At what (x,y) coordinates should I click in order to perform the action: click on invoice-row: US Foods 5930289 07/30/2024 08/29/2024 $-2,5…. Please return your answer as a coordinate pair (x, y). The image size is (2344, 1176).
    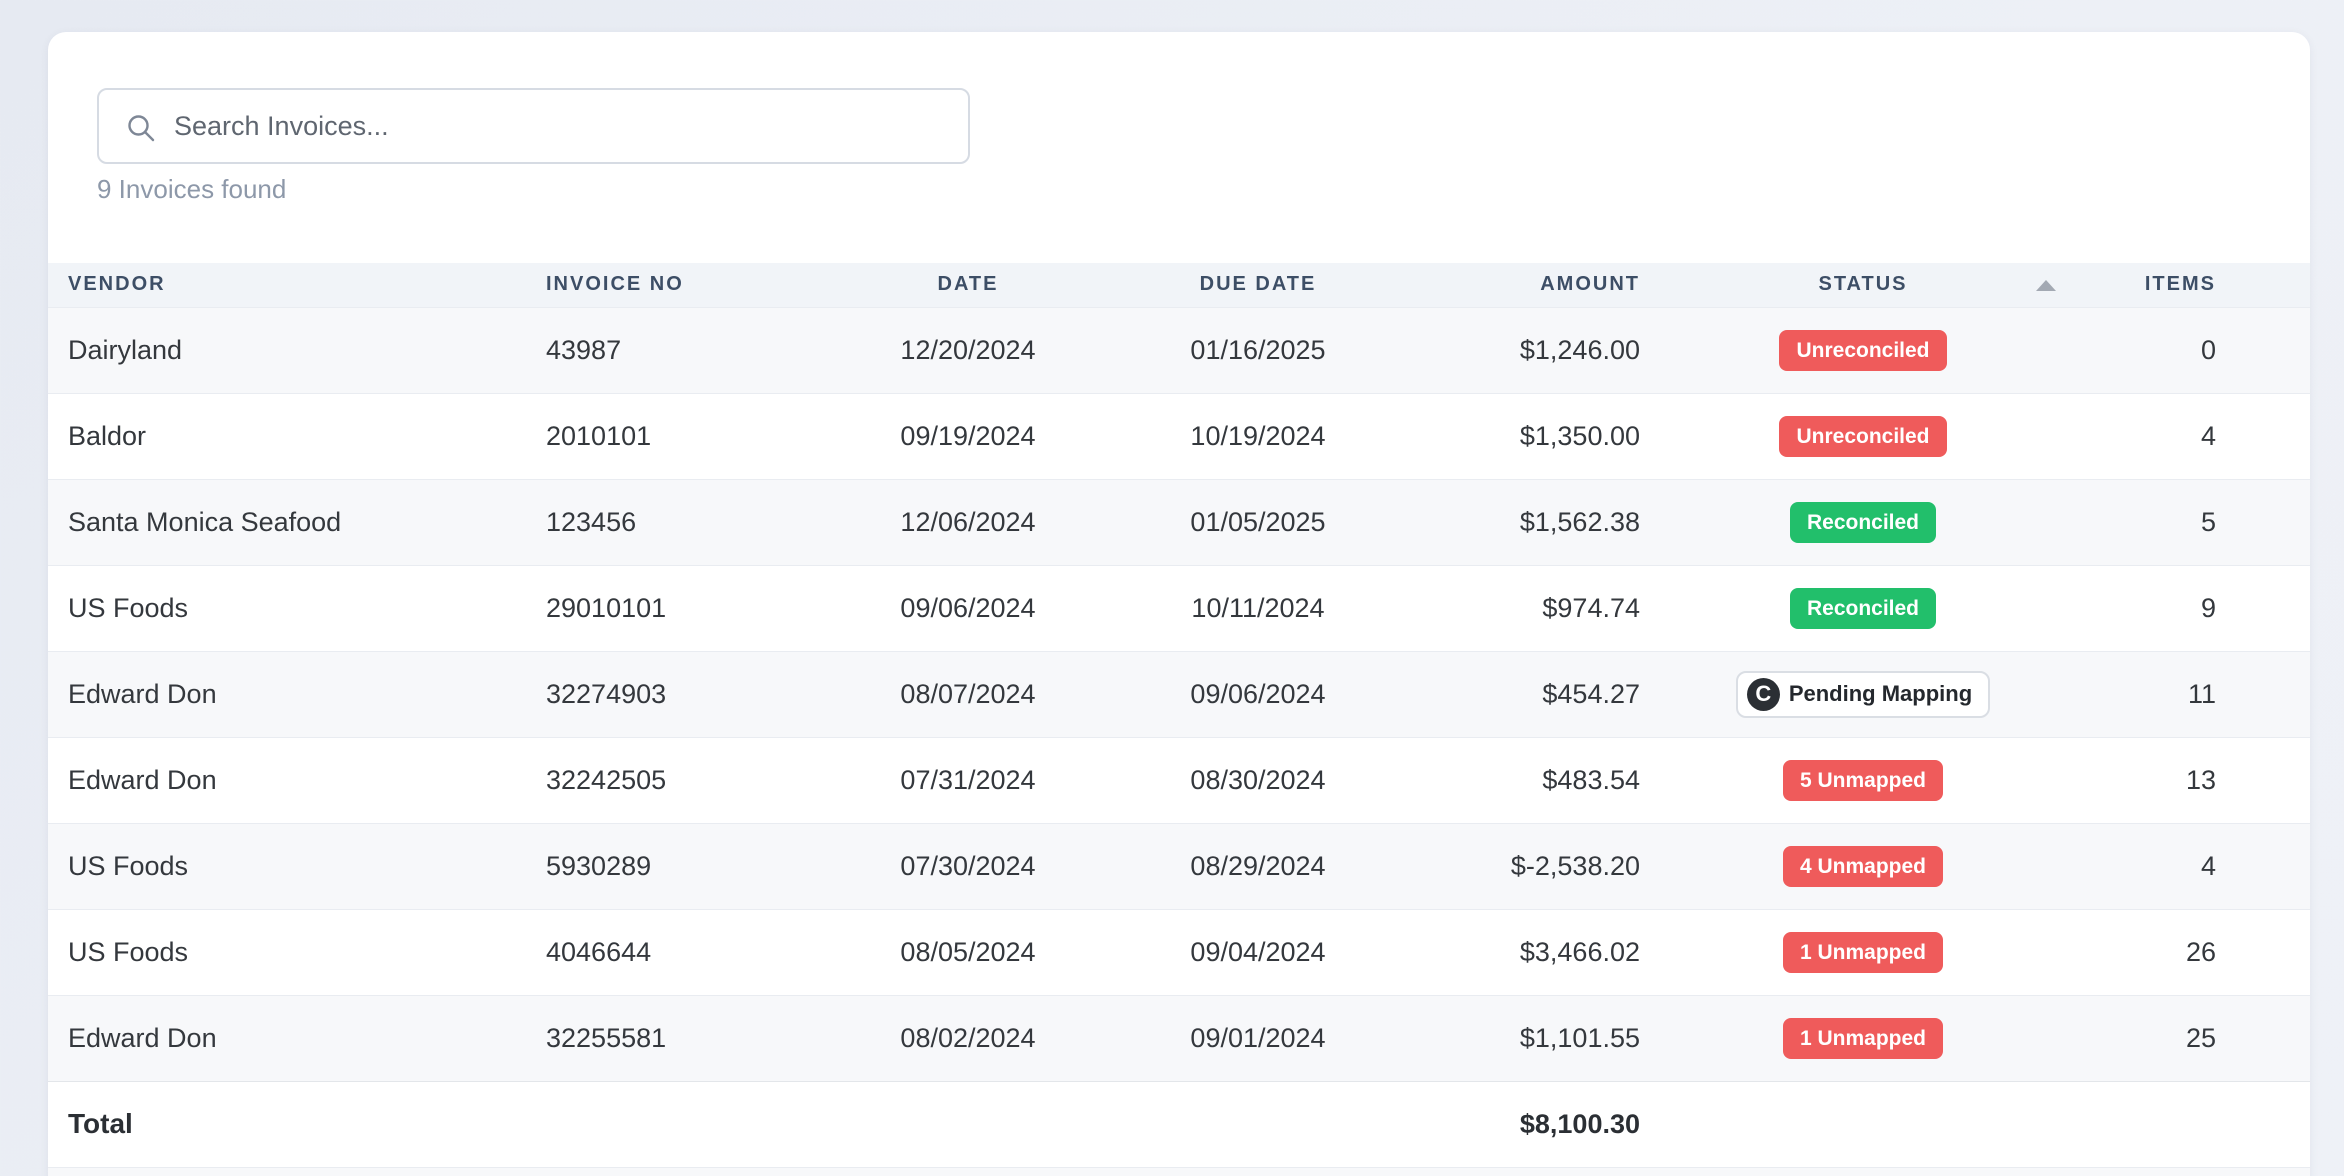
    Looking at the image, I should click on (1179, 866).